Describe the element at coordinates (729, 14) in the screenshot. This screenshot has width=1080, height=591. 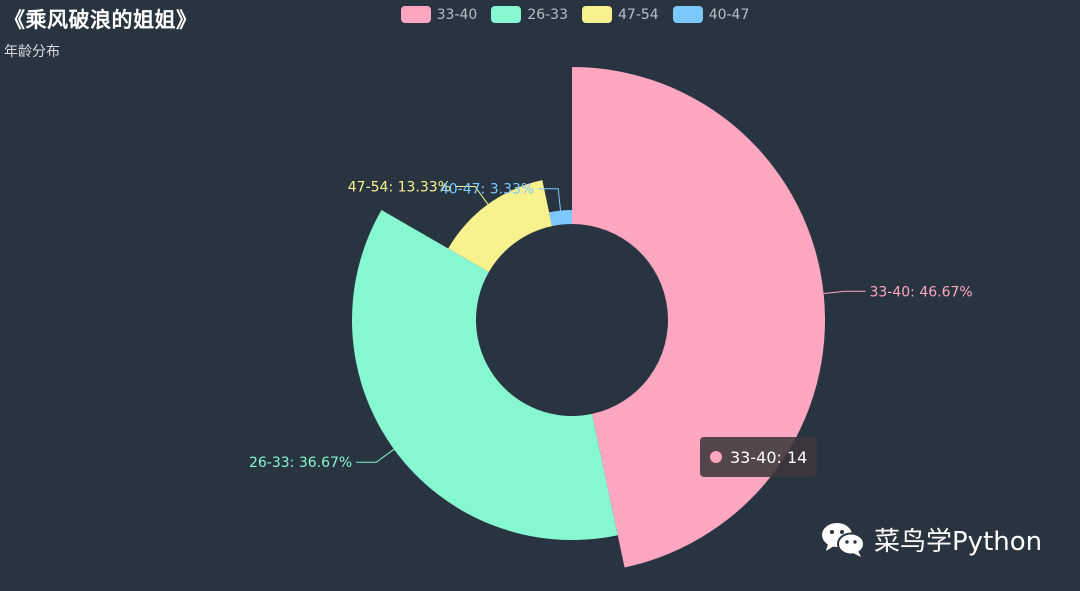
I see `legend-label: 40-47` at that location.